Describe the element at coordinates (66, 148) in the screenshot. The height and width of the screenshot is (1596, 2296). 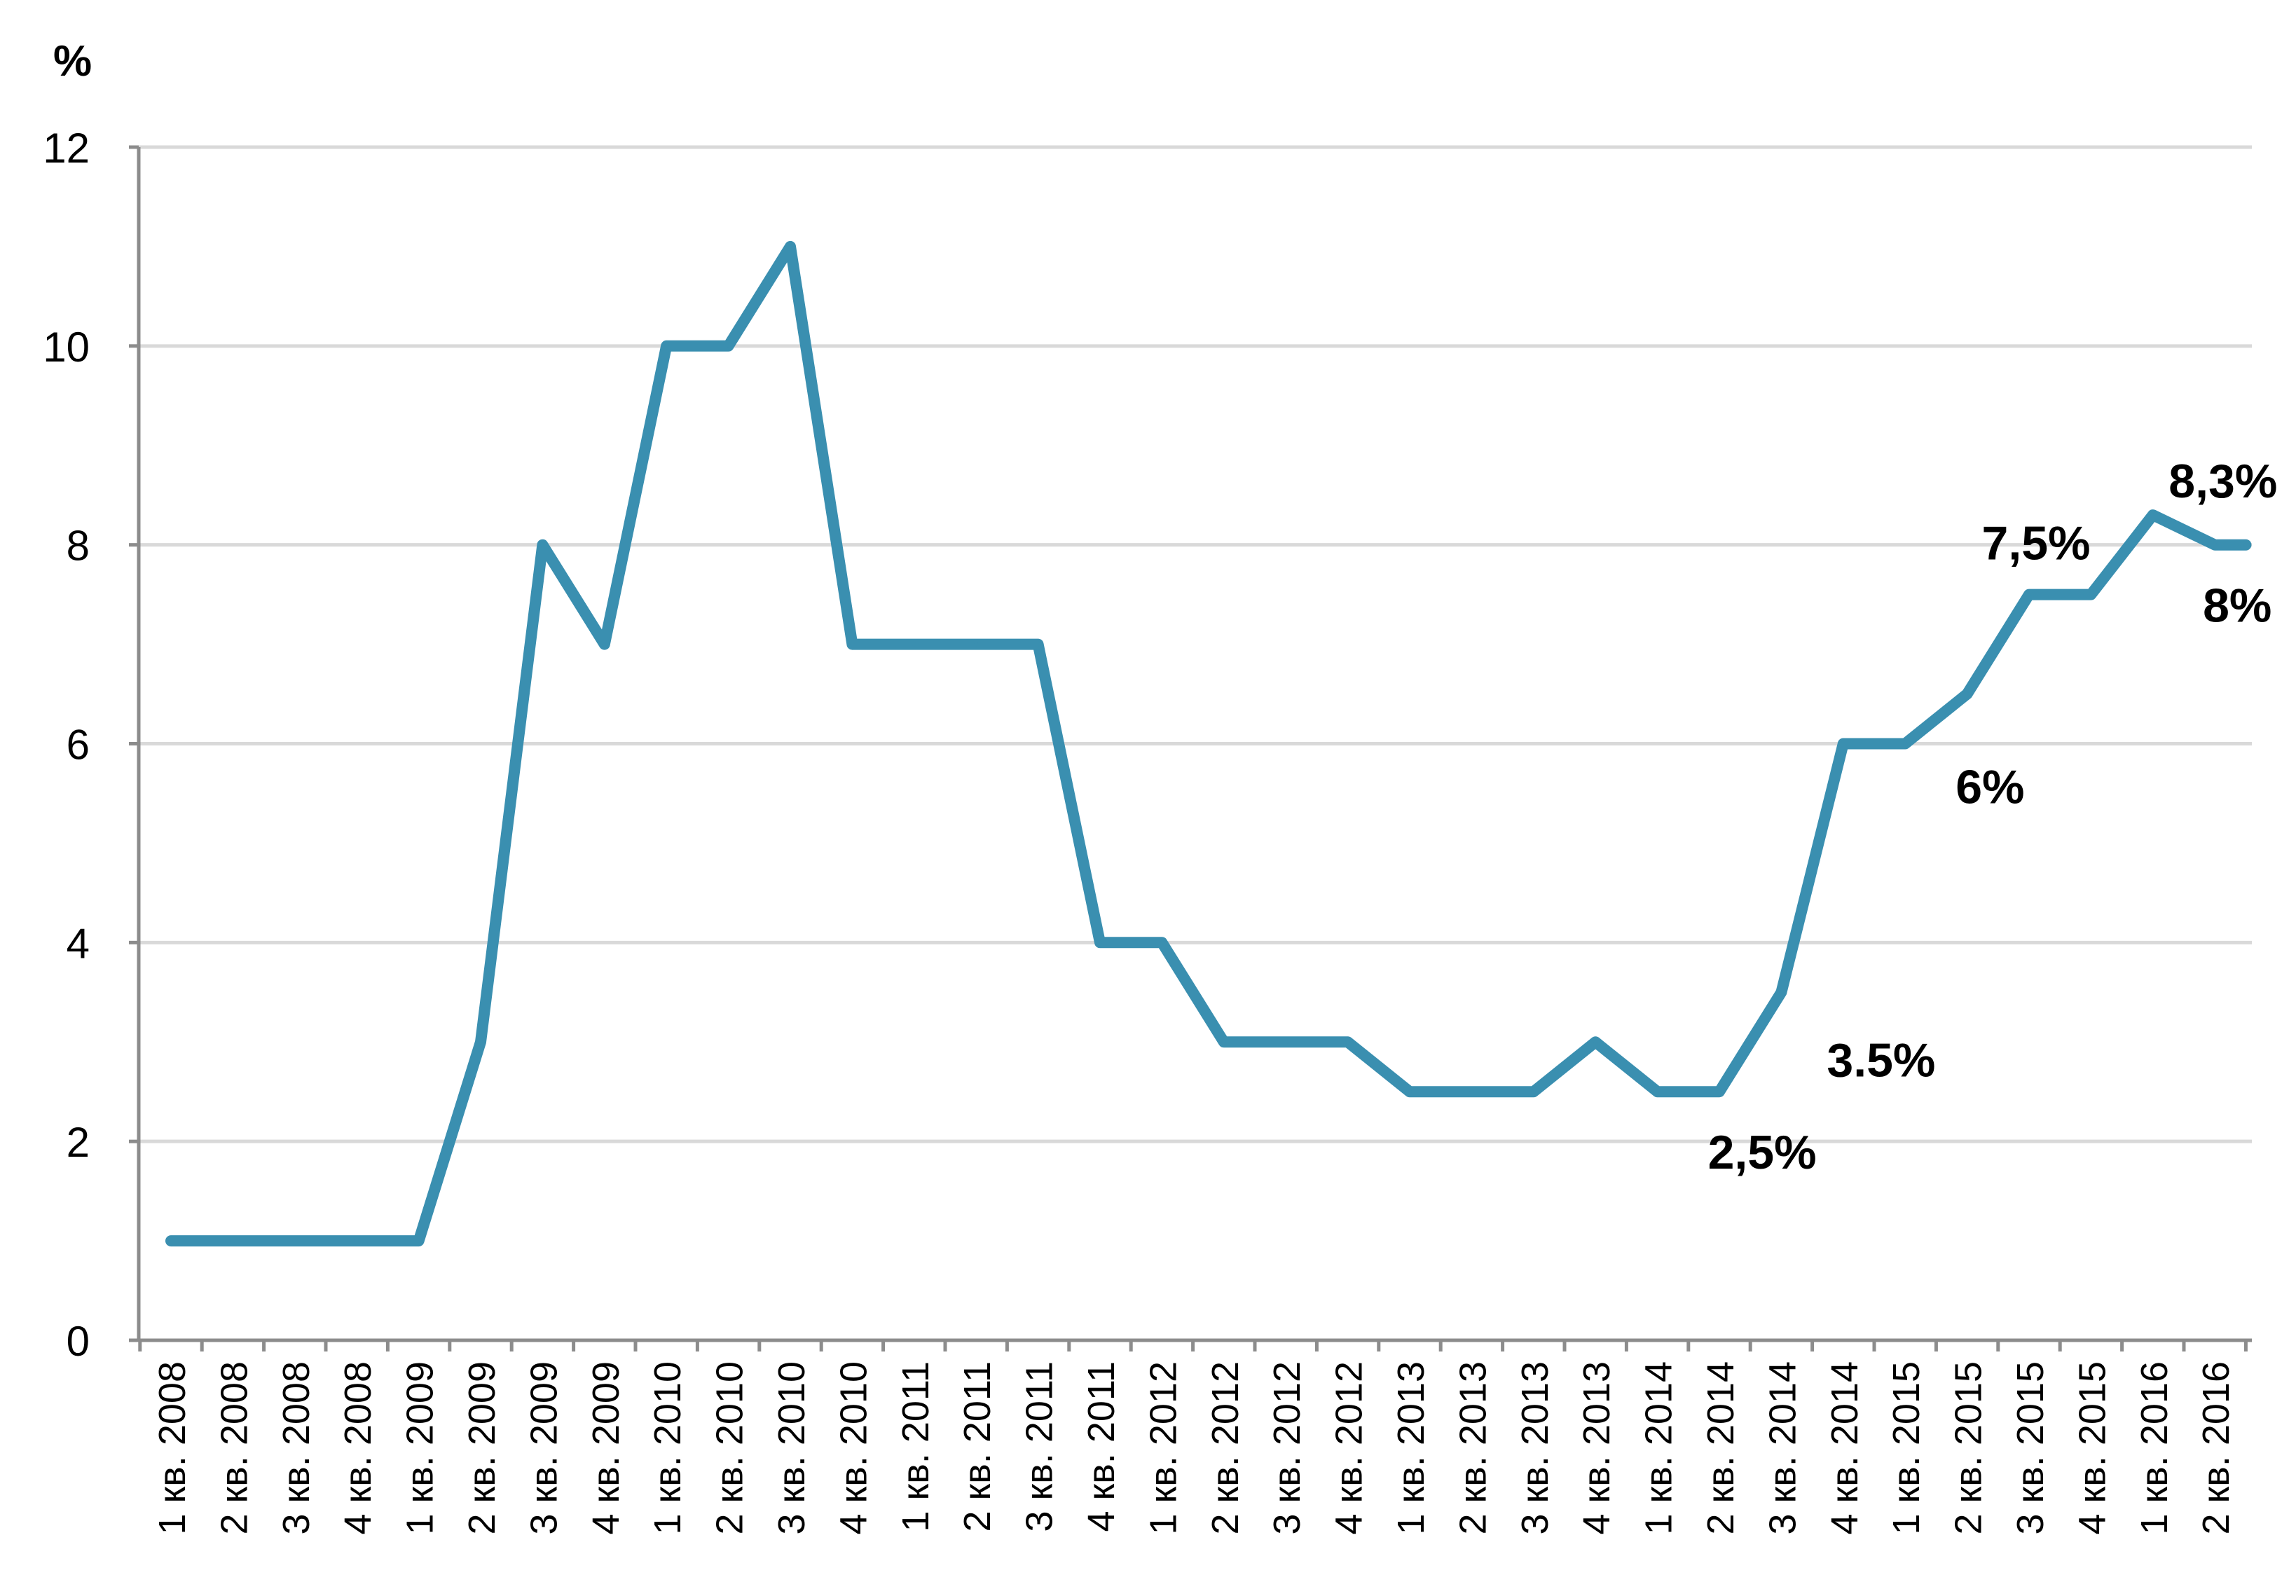
I see `y-tick-label: 12` at that location.